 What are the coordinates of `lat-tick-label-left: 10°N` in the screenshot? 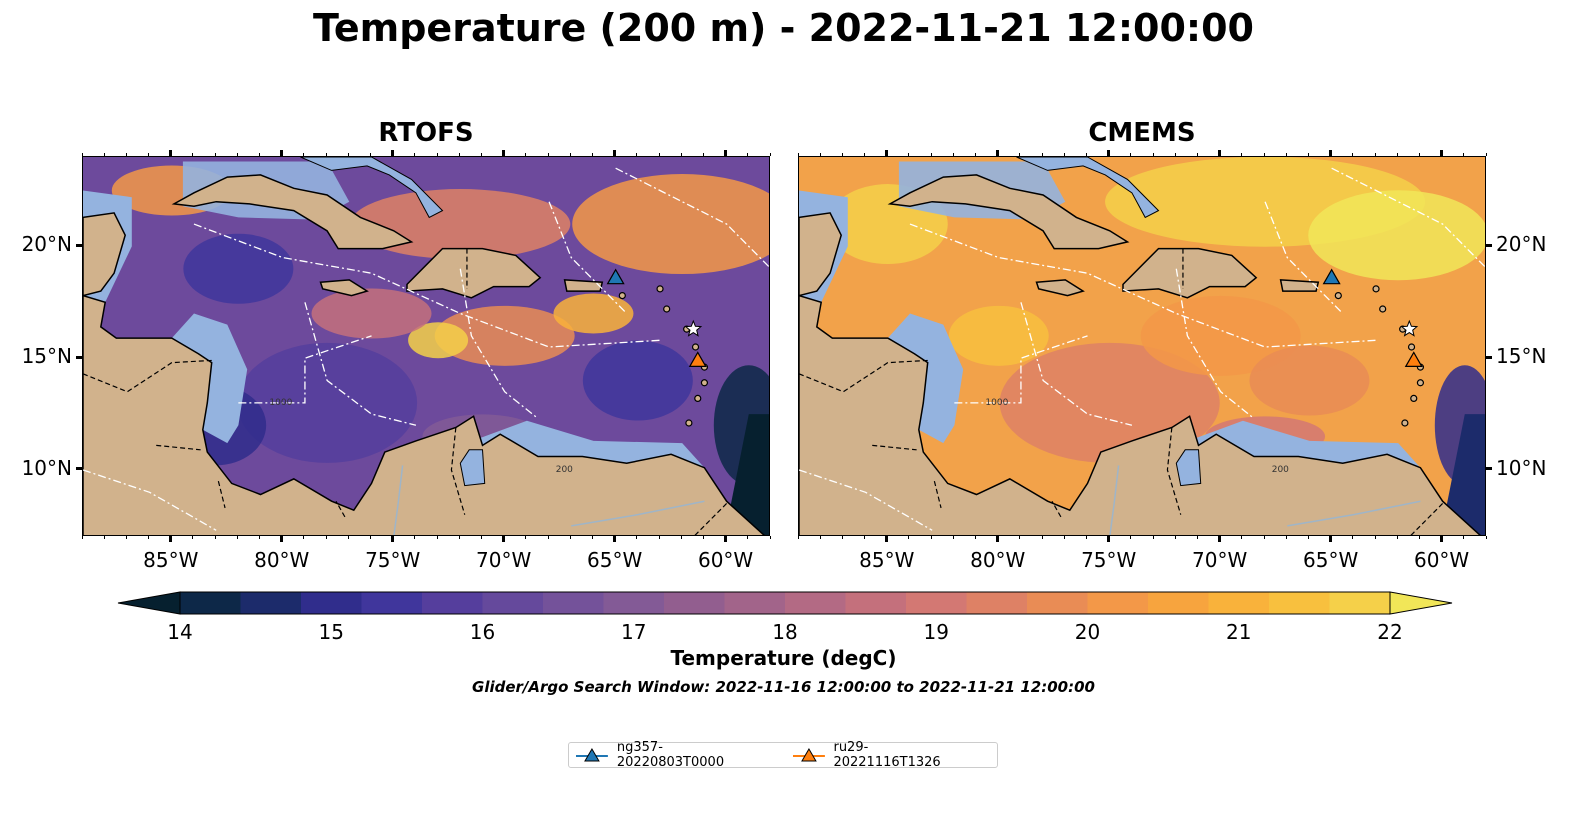 It's located at (46, 467).